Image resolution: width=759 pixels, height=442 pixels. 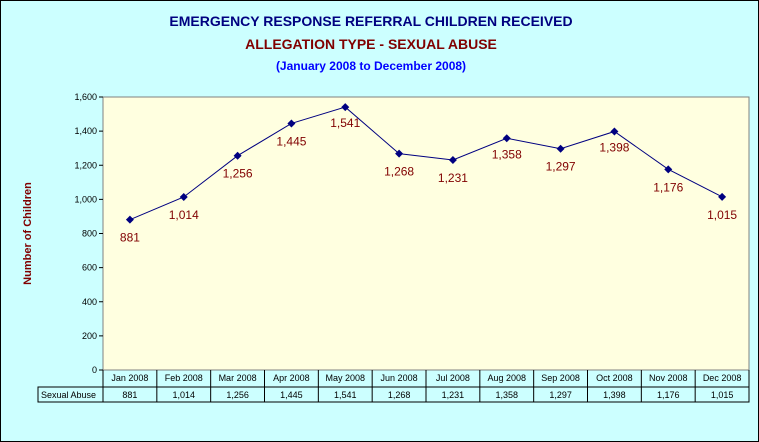 What do you see at coordinates (129, 378) in the screenshot?
I see `x-category-label: Jan 2008` at bounding box center [129, 378].